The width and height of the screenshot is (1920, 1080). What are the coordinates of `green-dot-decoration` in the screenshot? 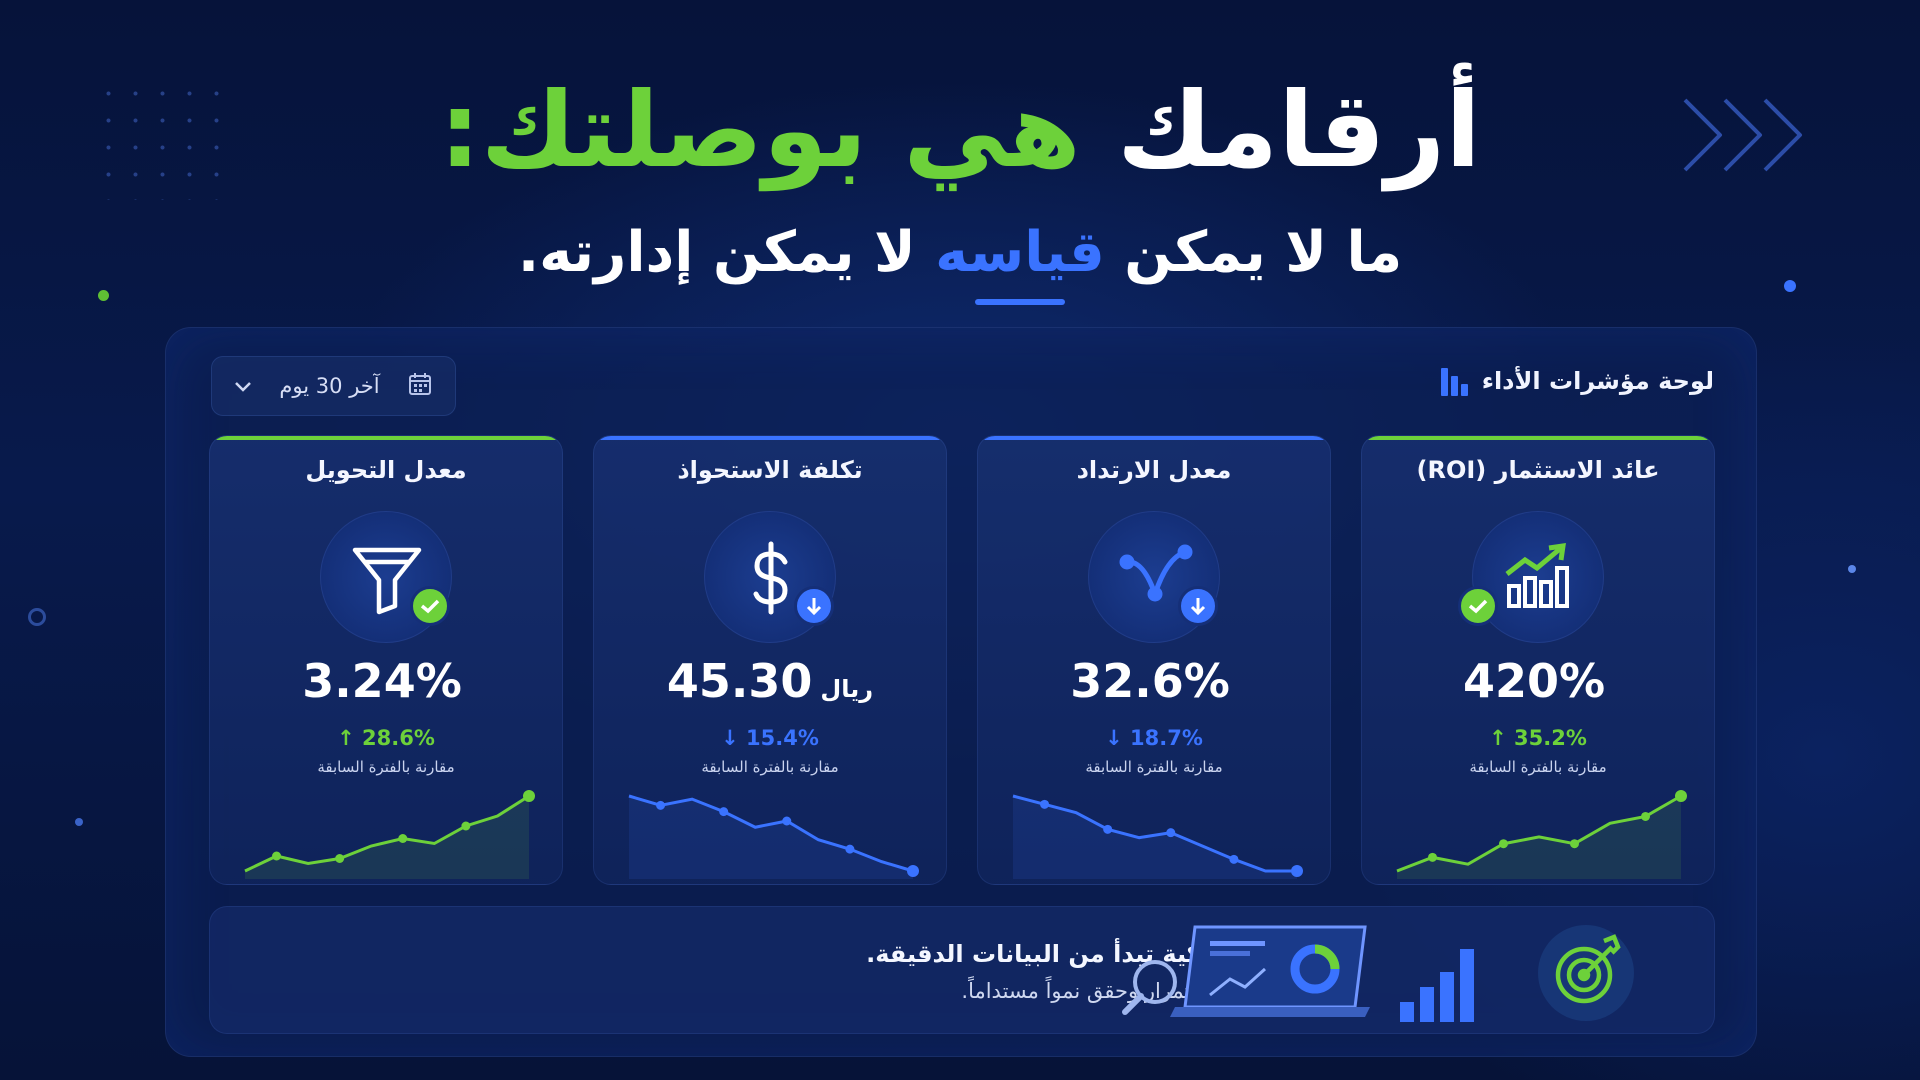 It's located at (103, 295).